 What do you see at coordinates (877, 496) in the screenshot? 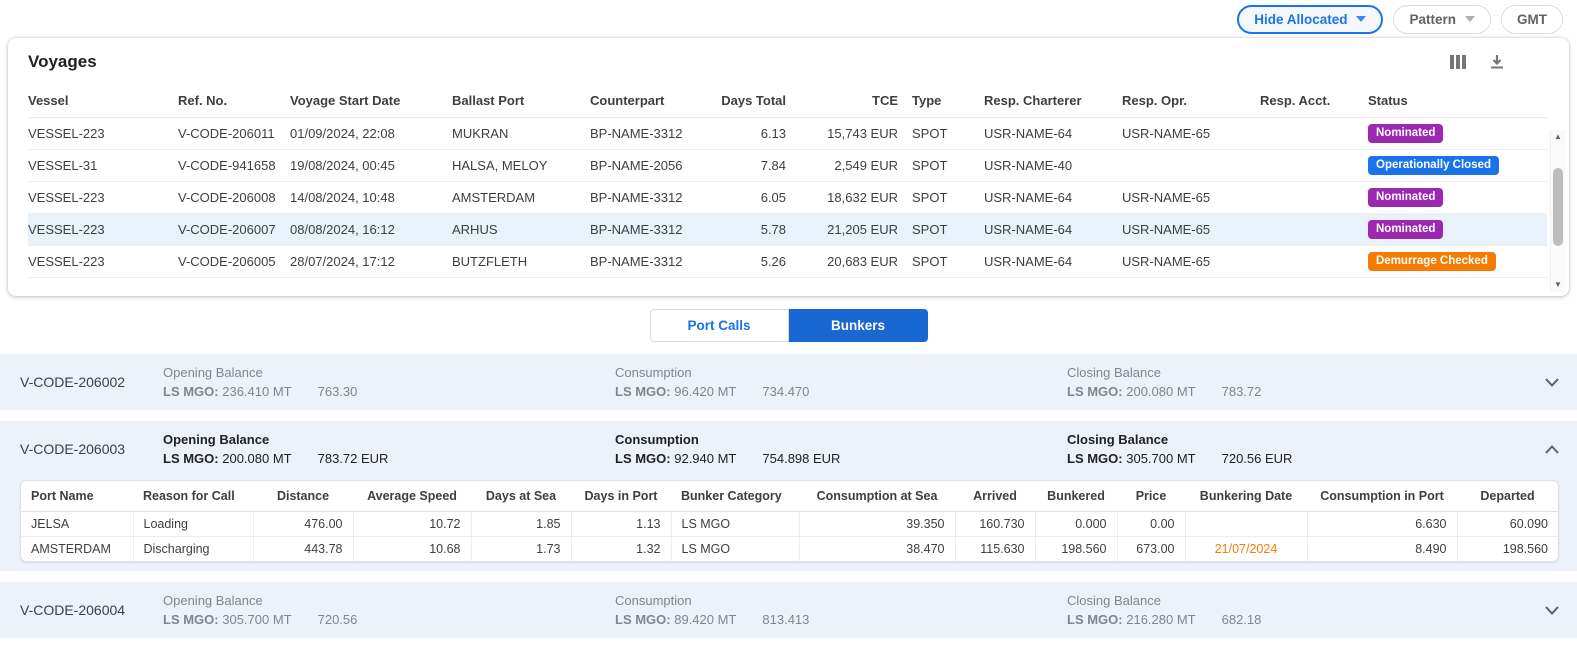
I see `column-header: Consumption at Sea` at bounding box center [877, 496].